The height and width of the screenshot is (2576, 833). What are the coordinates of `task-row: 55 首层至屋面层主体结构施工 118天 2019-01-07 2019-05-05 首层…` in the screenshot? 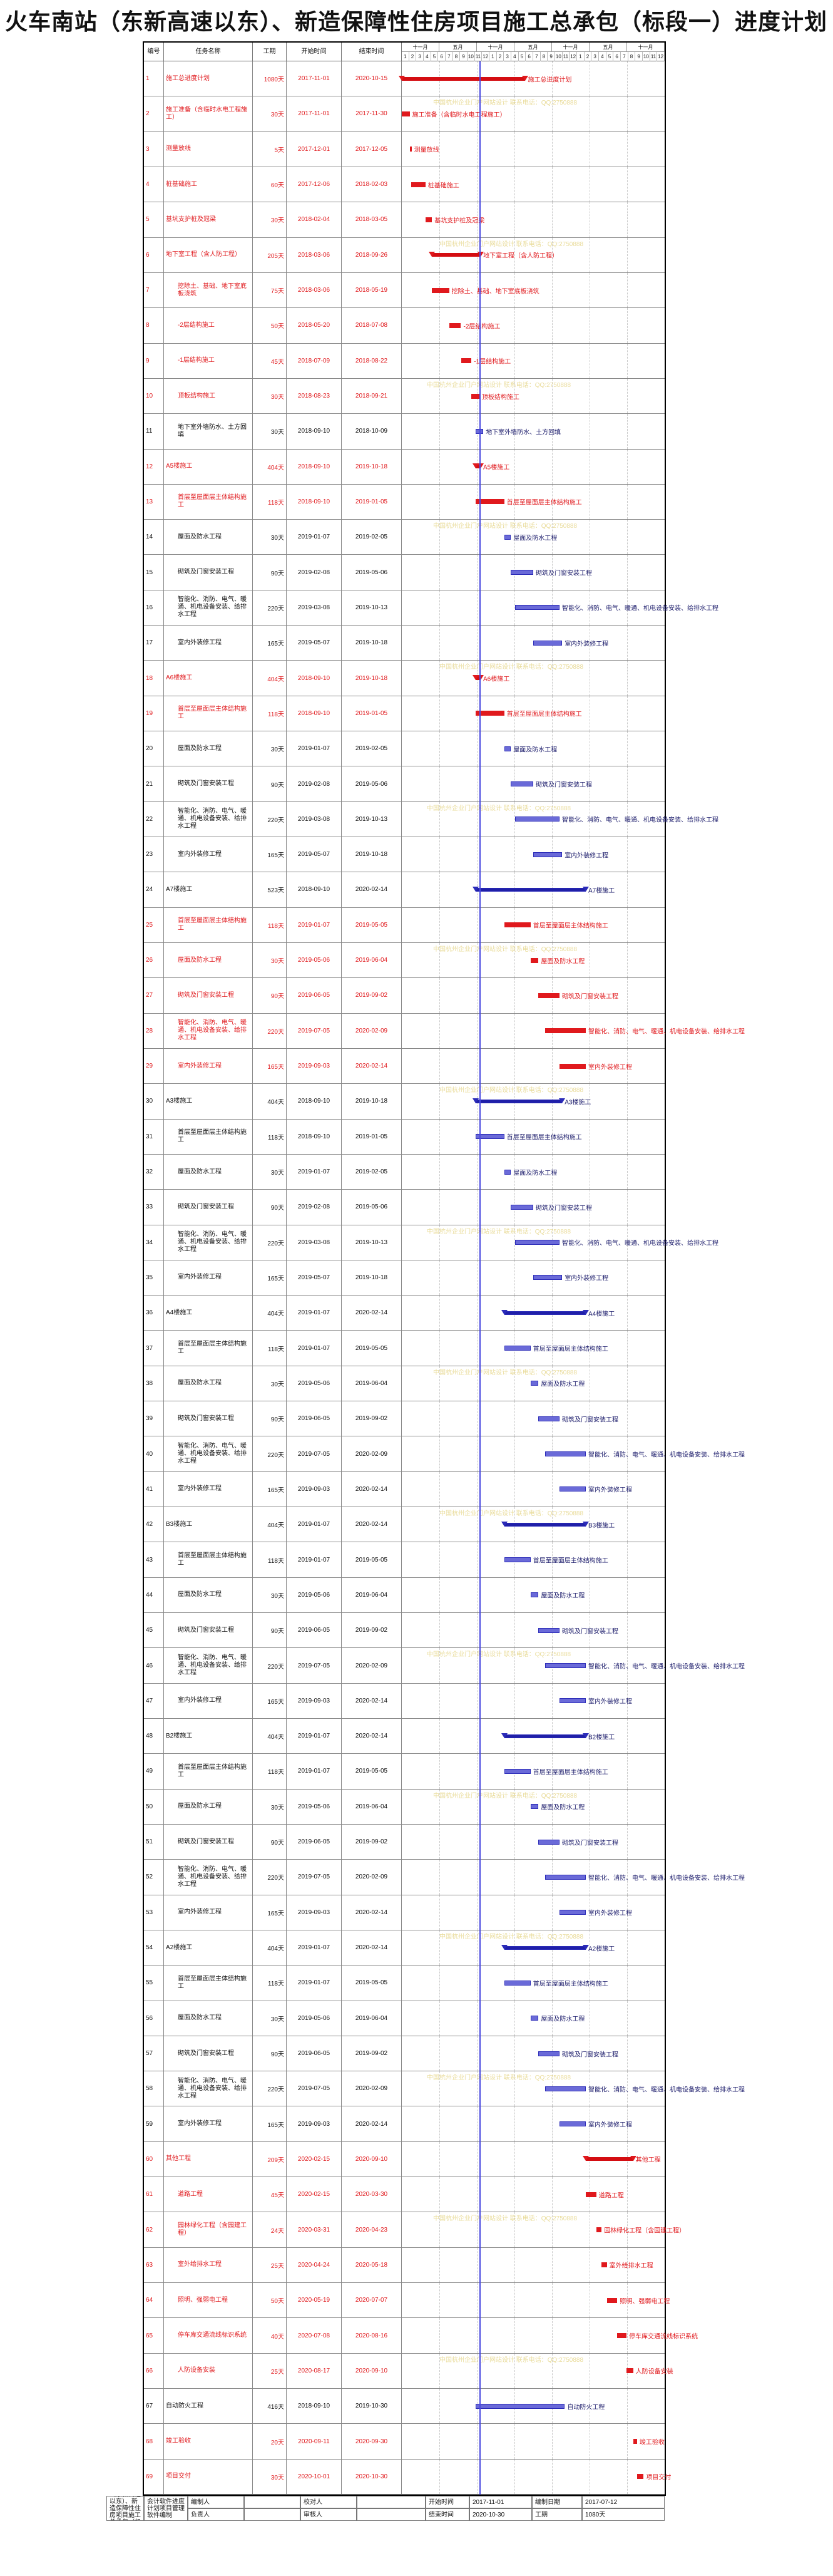 It's located at (404, 1983).